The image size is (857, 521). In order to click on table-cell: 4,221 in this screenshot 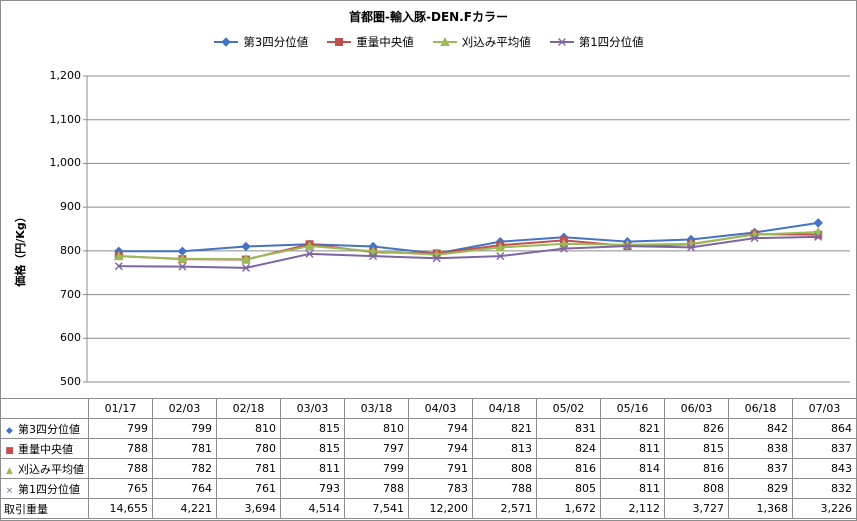, I will do `click(184, 508)`.